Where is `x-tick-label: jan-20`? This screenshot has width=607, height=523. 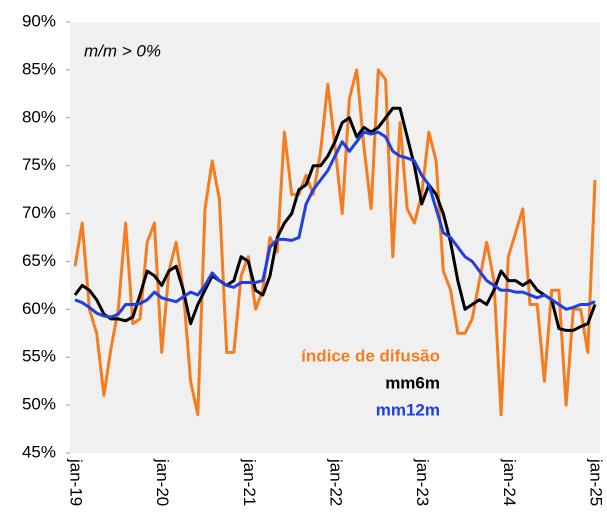 x-tick-label: jan-20 is located at coordinates (162, 482).